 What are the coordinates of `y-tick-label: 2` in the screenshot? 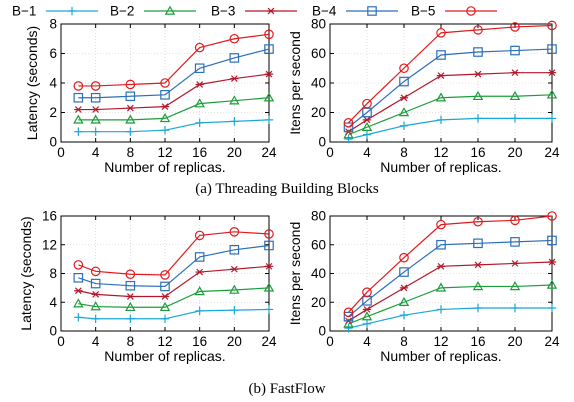 It's located at (53, 112).